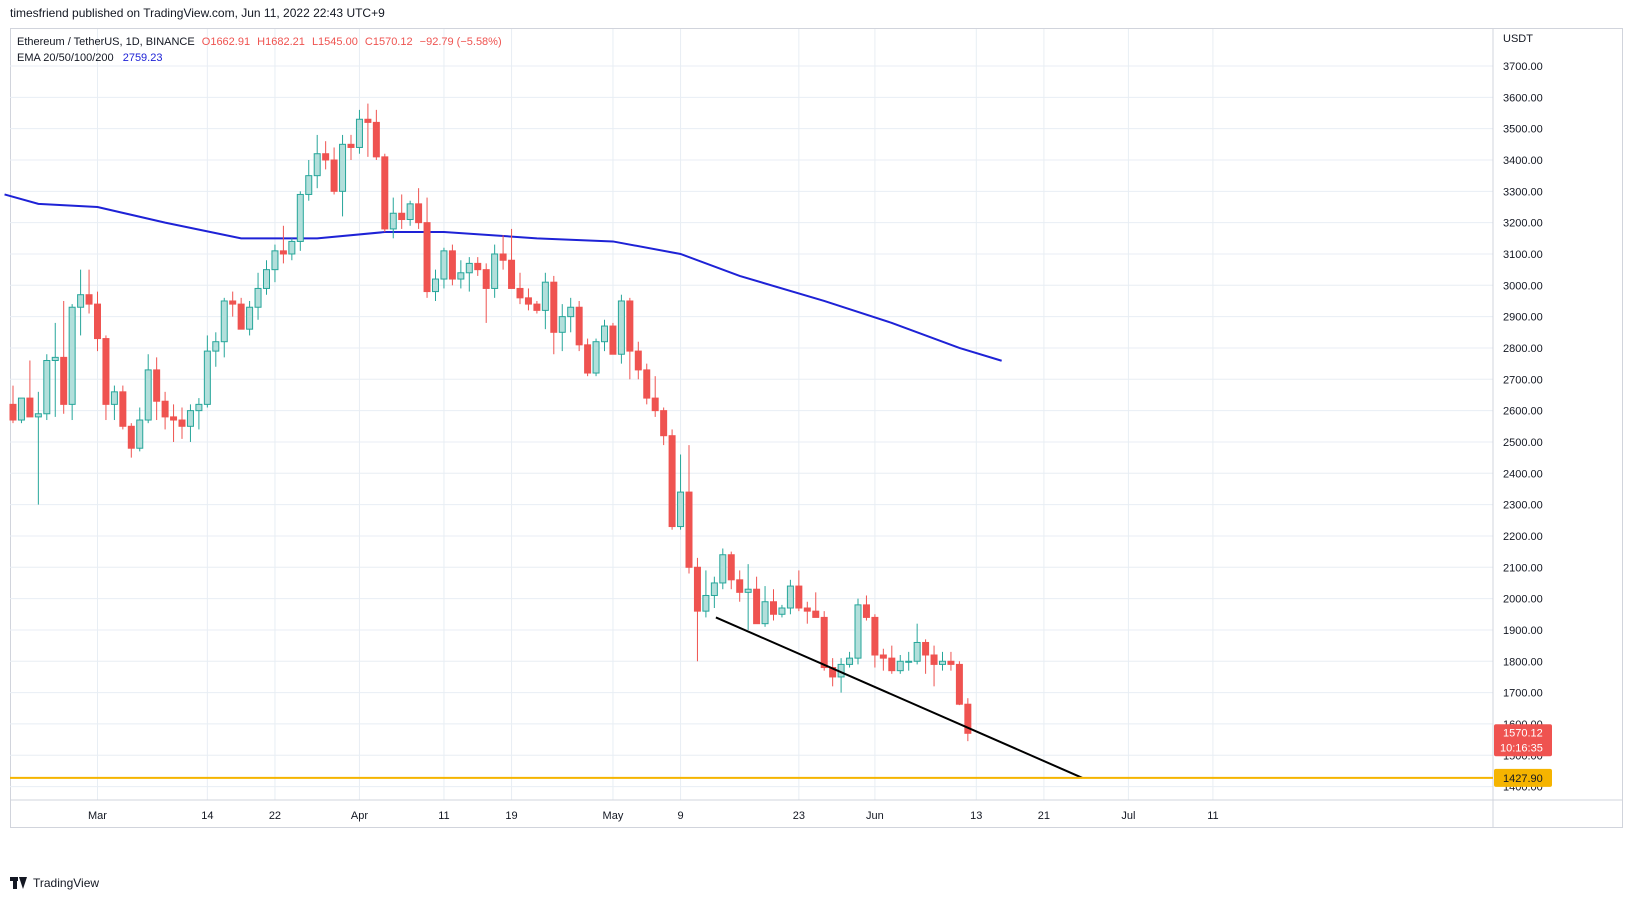  I want to click on brand-name: TradingView, so click(66, 883).